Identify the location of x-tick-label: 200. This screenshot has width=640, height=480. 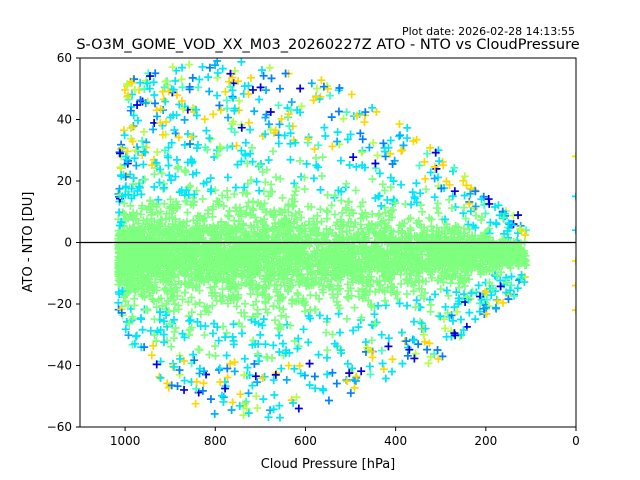
(485, 441).